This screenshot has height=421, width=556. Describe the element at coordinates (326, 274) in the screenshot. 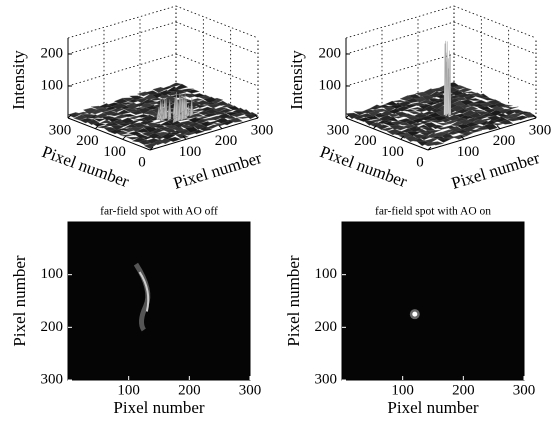

I see `y-tick-label: 100` at that location.